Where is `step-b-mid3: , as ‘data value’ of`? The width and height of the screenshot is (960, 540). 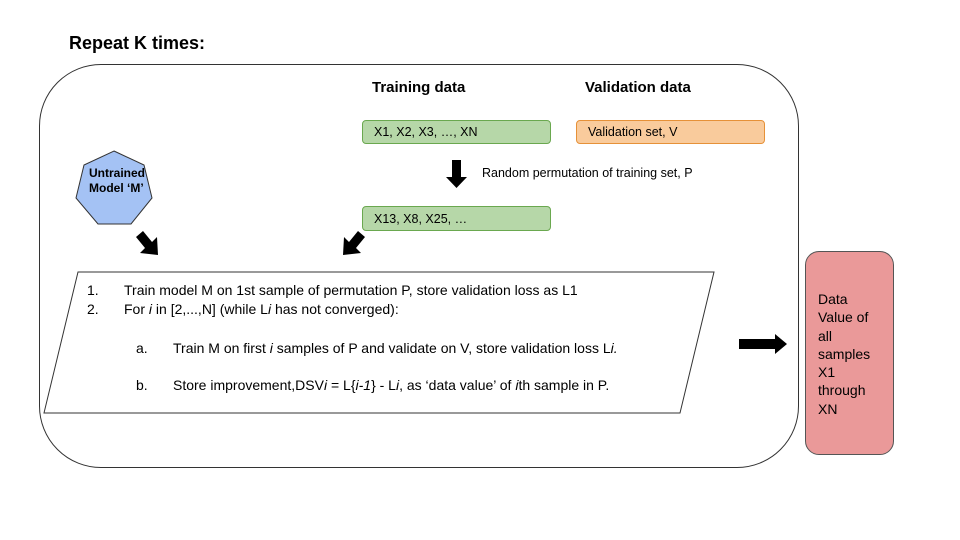
step-b-mid3: , as ‘data value’ of is located at coordinates (457, 385).